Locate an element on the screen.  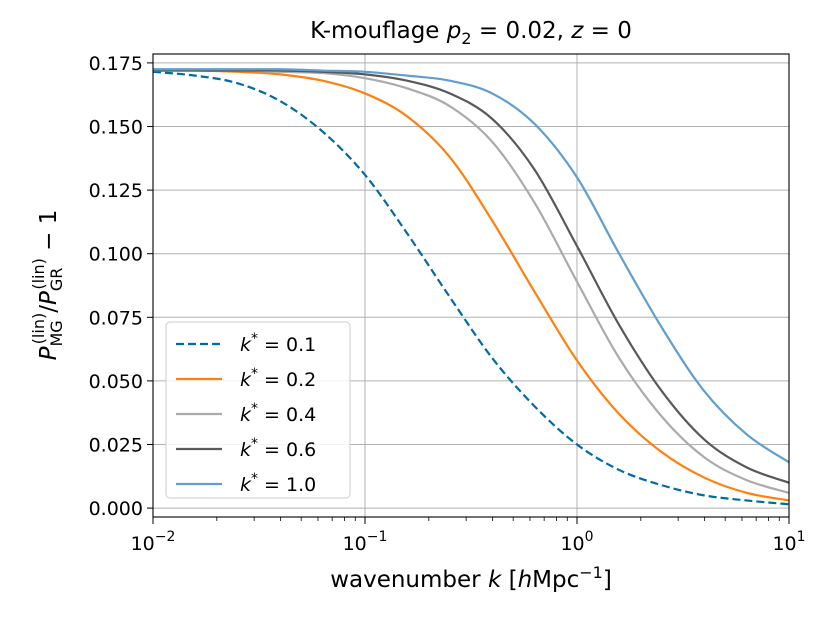
x-tick-label: 10⁰ is located at coordinates (576, 542).